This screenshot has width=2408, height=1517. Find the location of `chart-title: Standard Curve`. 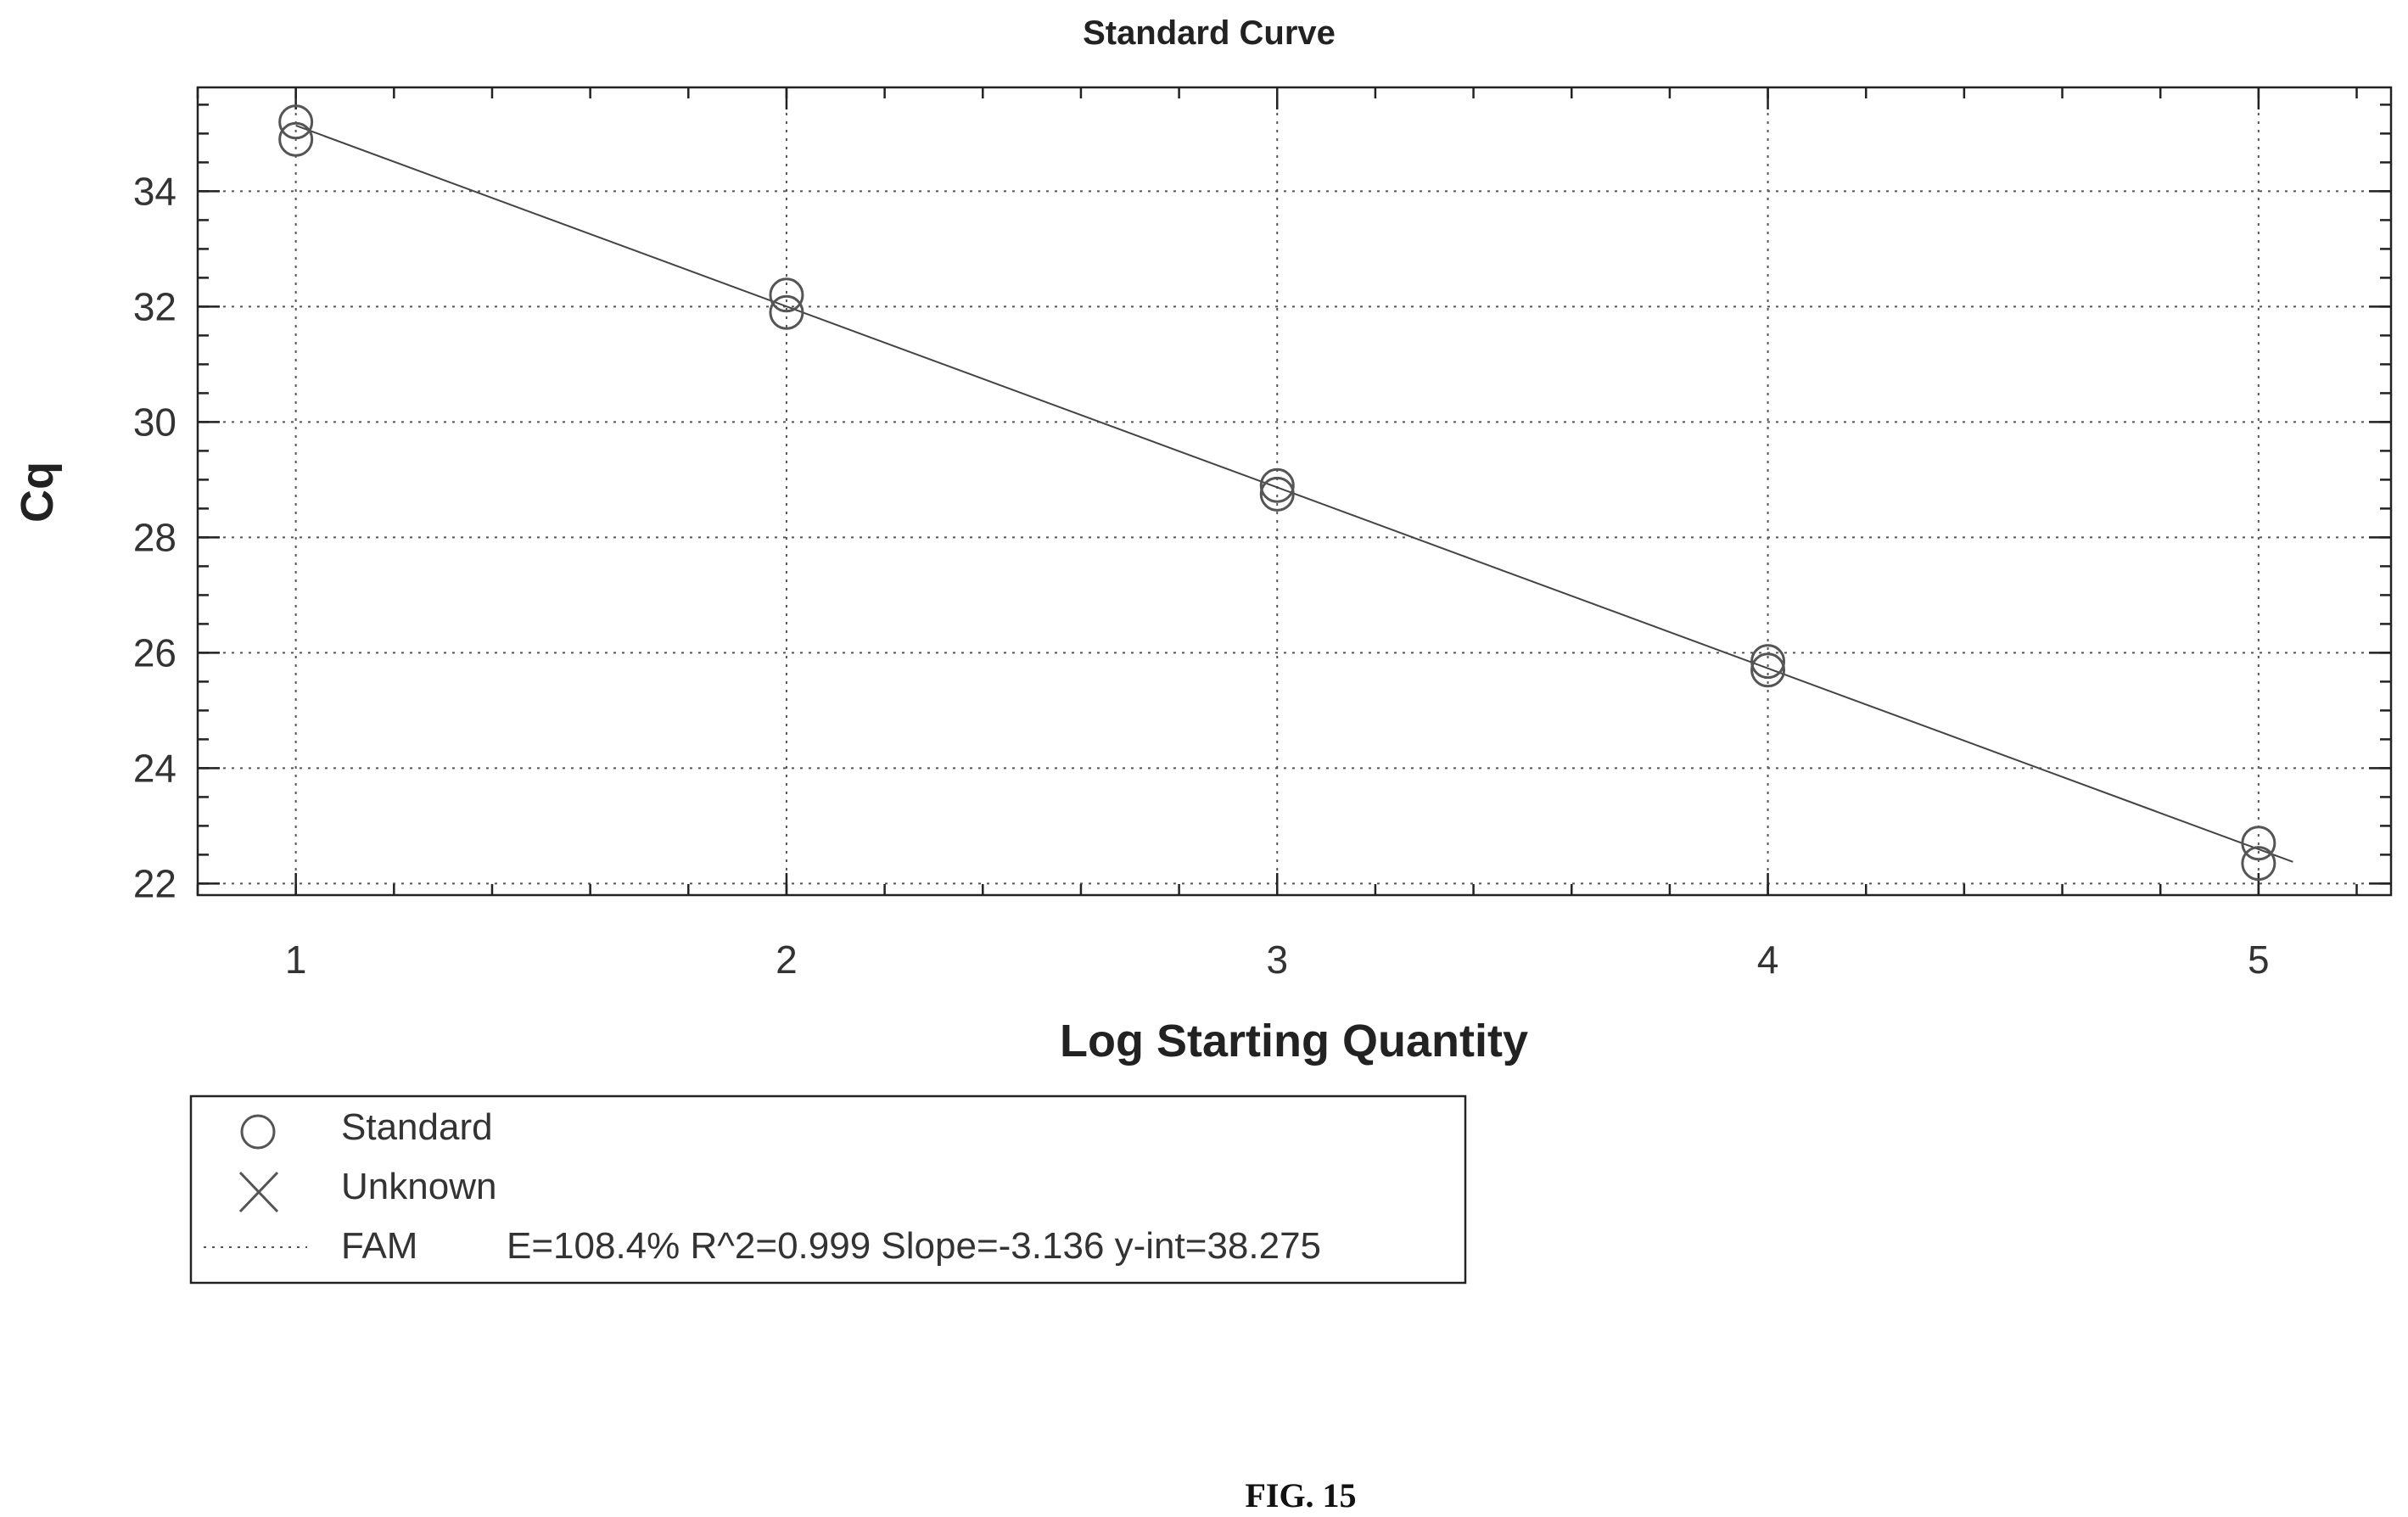

chart-title: Standard Curve is located at coordinates (1209, 33).